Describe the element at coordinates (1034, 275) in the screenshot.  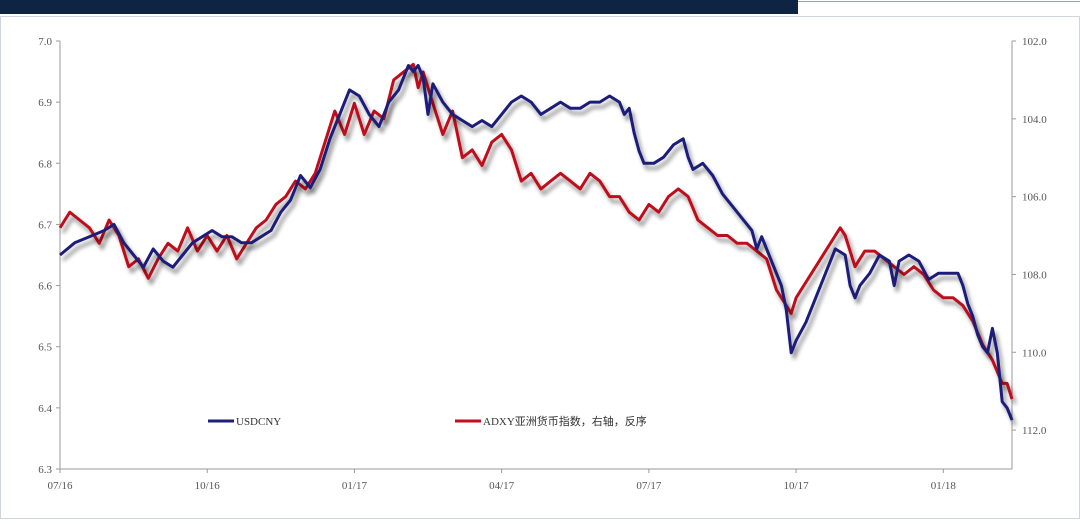
I see `right-tick-label: 108.0` at that location.